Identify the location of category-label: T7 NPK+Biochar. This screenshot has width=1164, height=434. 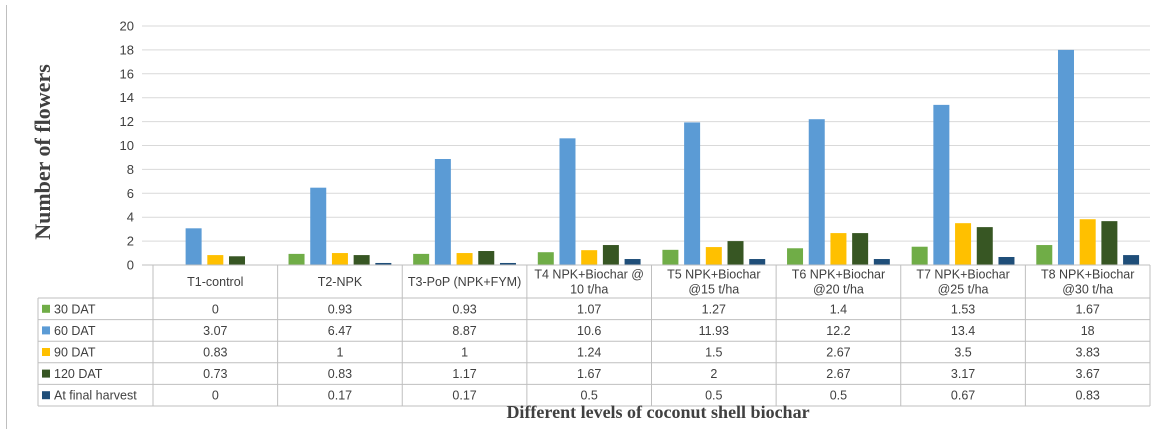
(962, 275).